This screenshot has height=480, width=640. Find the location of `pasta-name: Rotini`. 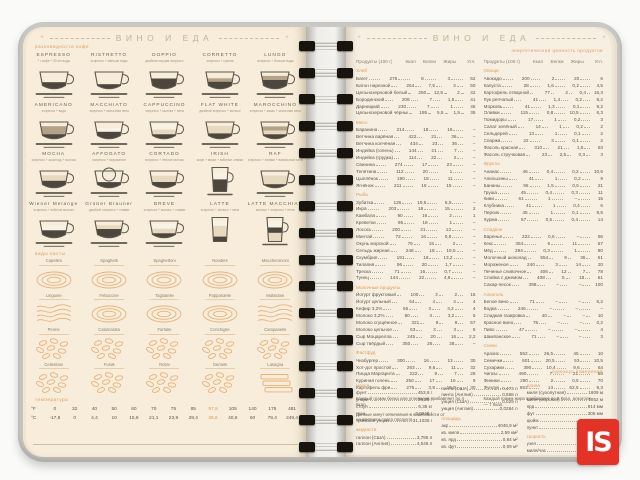

pasta-name: Rotini is located at coordinates (164, 364).